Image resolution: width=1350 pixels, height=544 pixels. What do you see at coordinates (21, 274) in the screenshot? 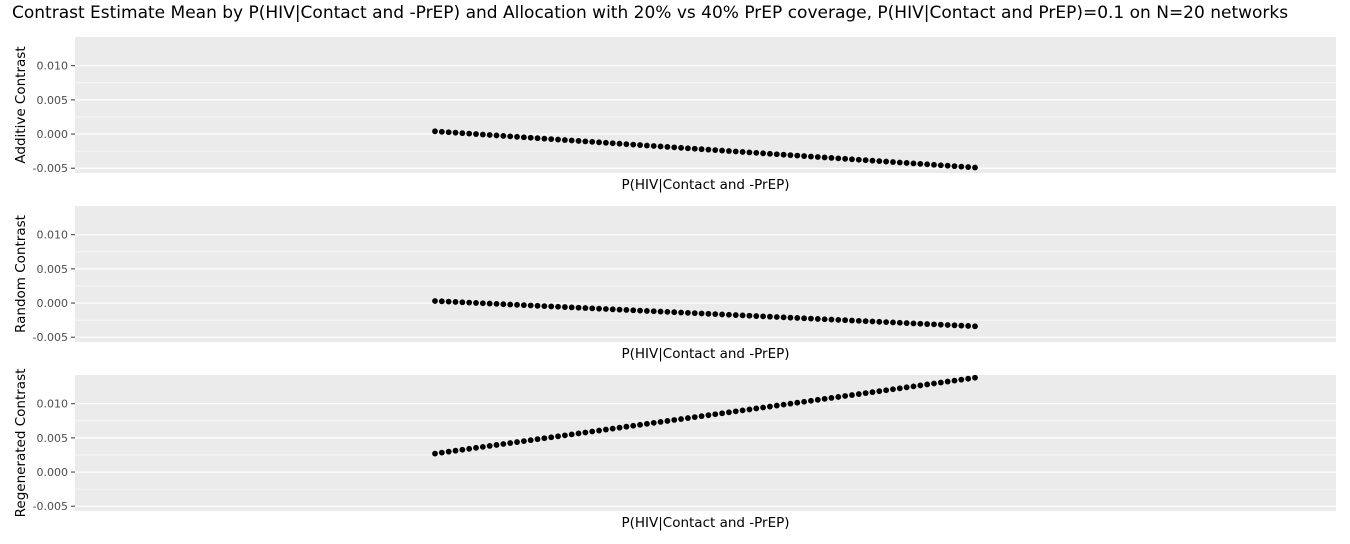
I see `y-axis-label: Random Contrast` at bounding box center [21, 274].